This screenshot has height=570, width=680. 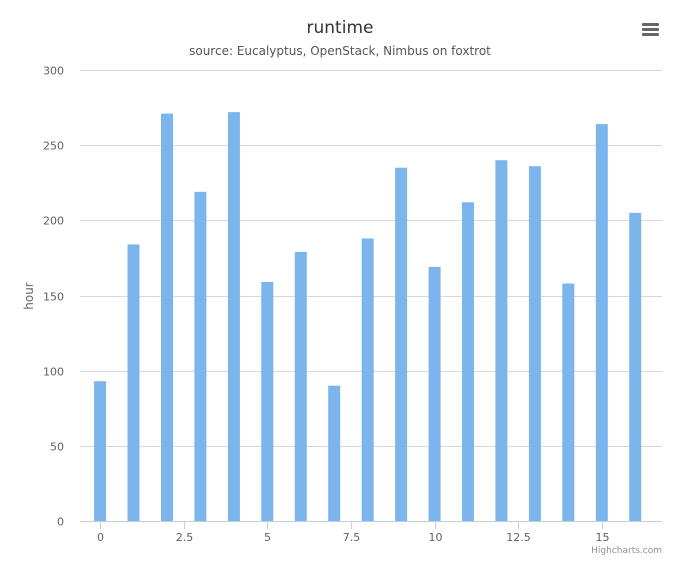 I want to click on x-tick-label: 10, so click(x=436, y=537).